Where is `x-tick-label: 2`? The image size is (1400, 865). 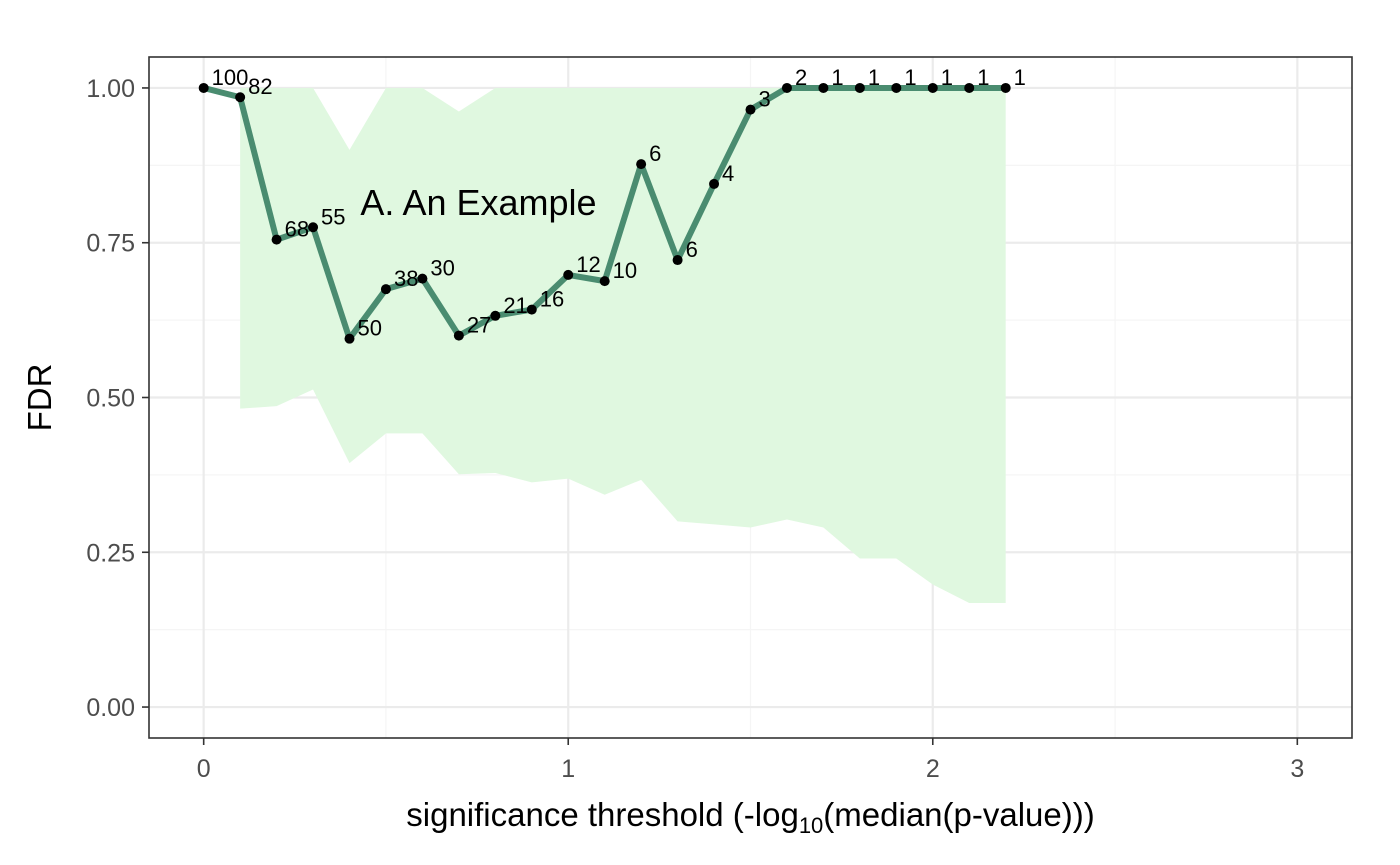 x-tick-label: 2 is located at coordinates (933, 769).